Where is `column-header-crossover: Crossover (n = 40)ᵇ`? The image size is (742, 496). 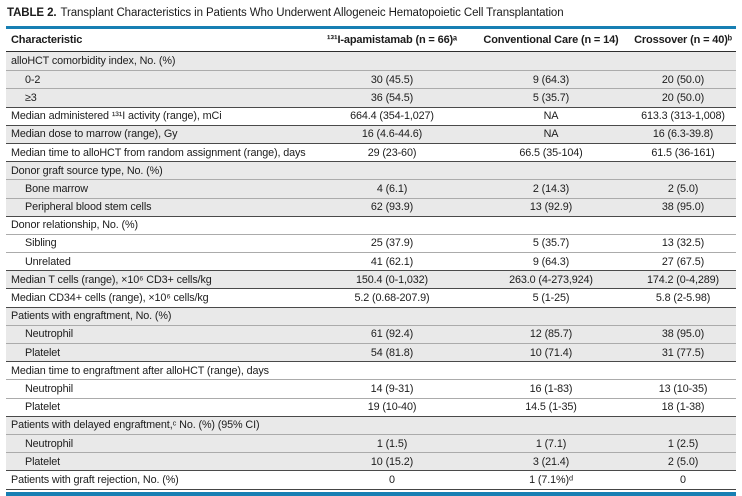 column-header-crossover: Crossover (n = 40)ᵇ is located at coordinates (683, 40).